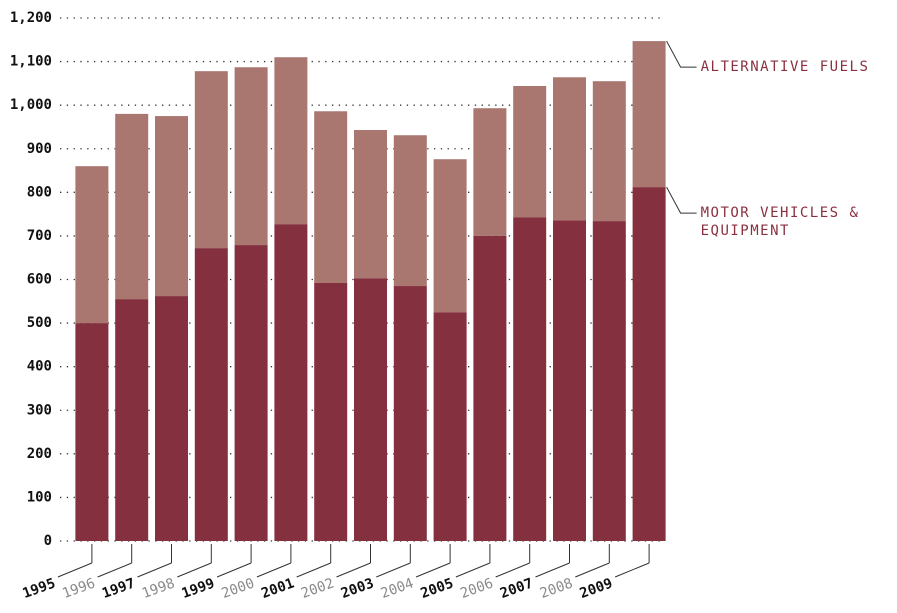  Describe the element at coordinates (596, 588) in the screenshot. I see `x-tick-label: 2009` at that location.